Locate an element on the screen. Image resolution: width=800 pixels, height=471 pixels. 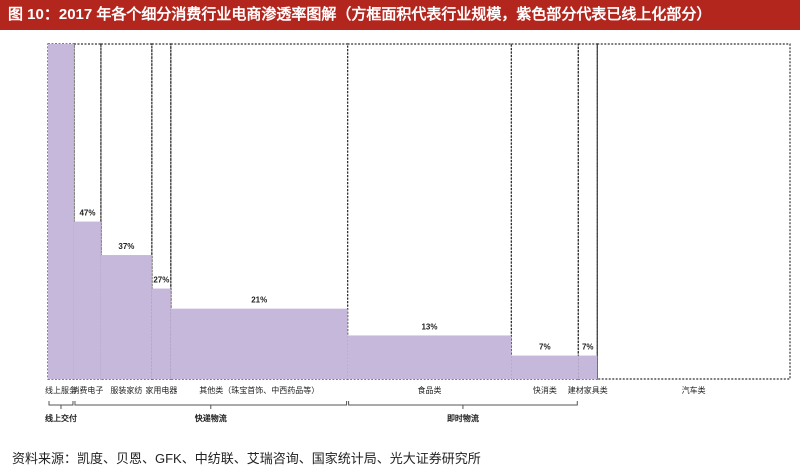
value-label: 13% is located at coordinates (429, 326).